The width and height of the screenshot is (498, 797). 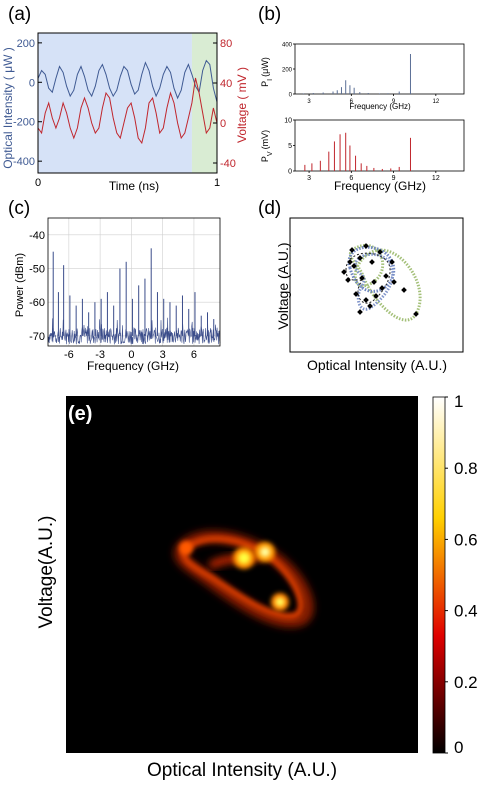 I want to click on chart-c-ytick-label: -70, so click(x=37, y=337).